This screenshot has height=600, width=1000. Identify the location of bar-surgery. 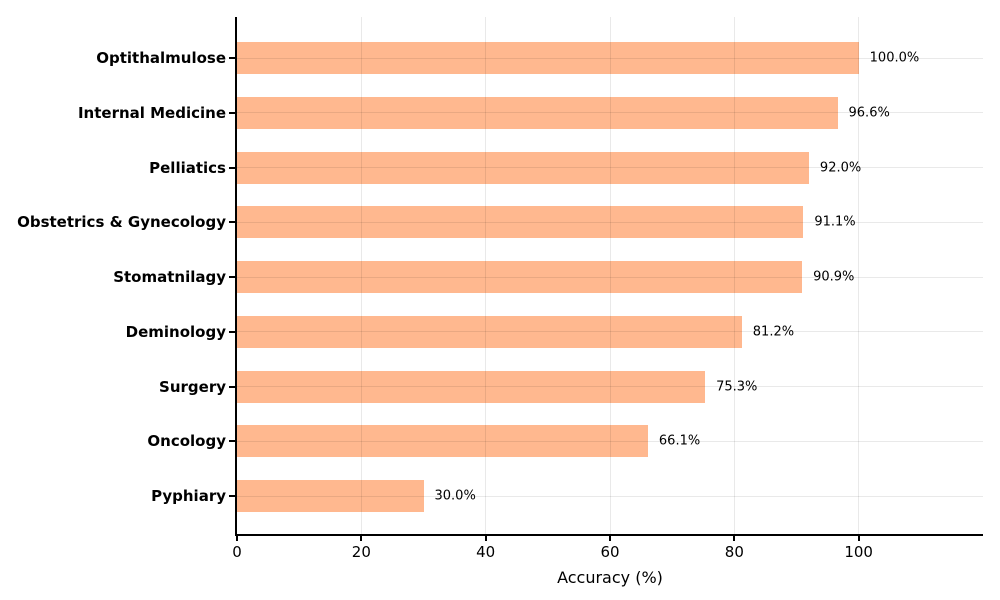
(471, 386).